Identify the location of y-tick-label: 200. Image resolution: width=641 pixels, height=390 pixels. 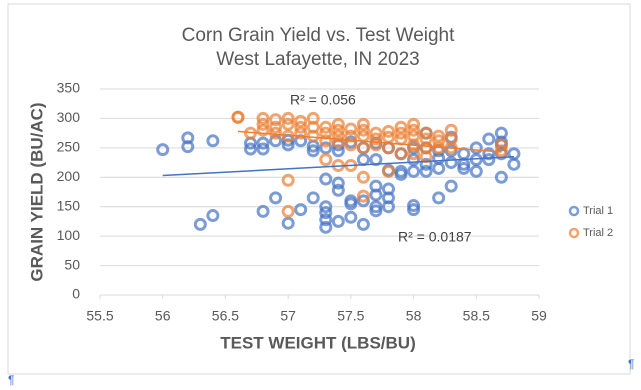
(69, 176).